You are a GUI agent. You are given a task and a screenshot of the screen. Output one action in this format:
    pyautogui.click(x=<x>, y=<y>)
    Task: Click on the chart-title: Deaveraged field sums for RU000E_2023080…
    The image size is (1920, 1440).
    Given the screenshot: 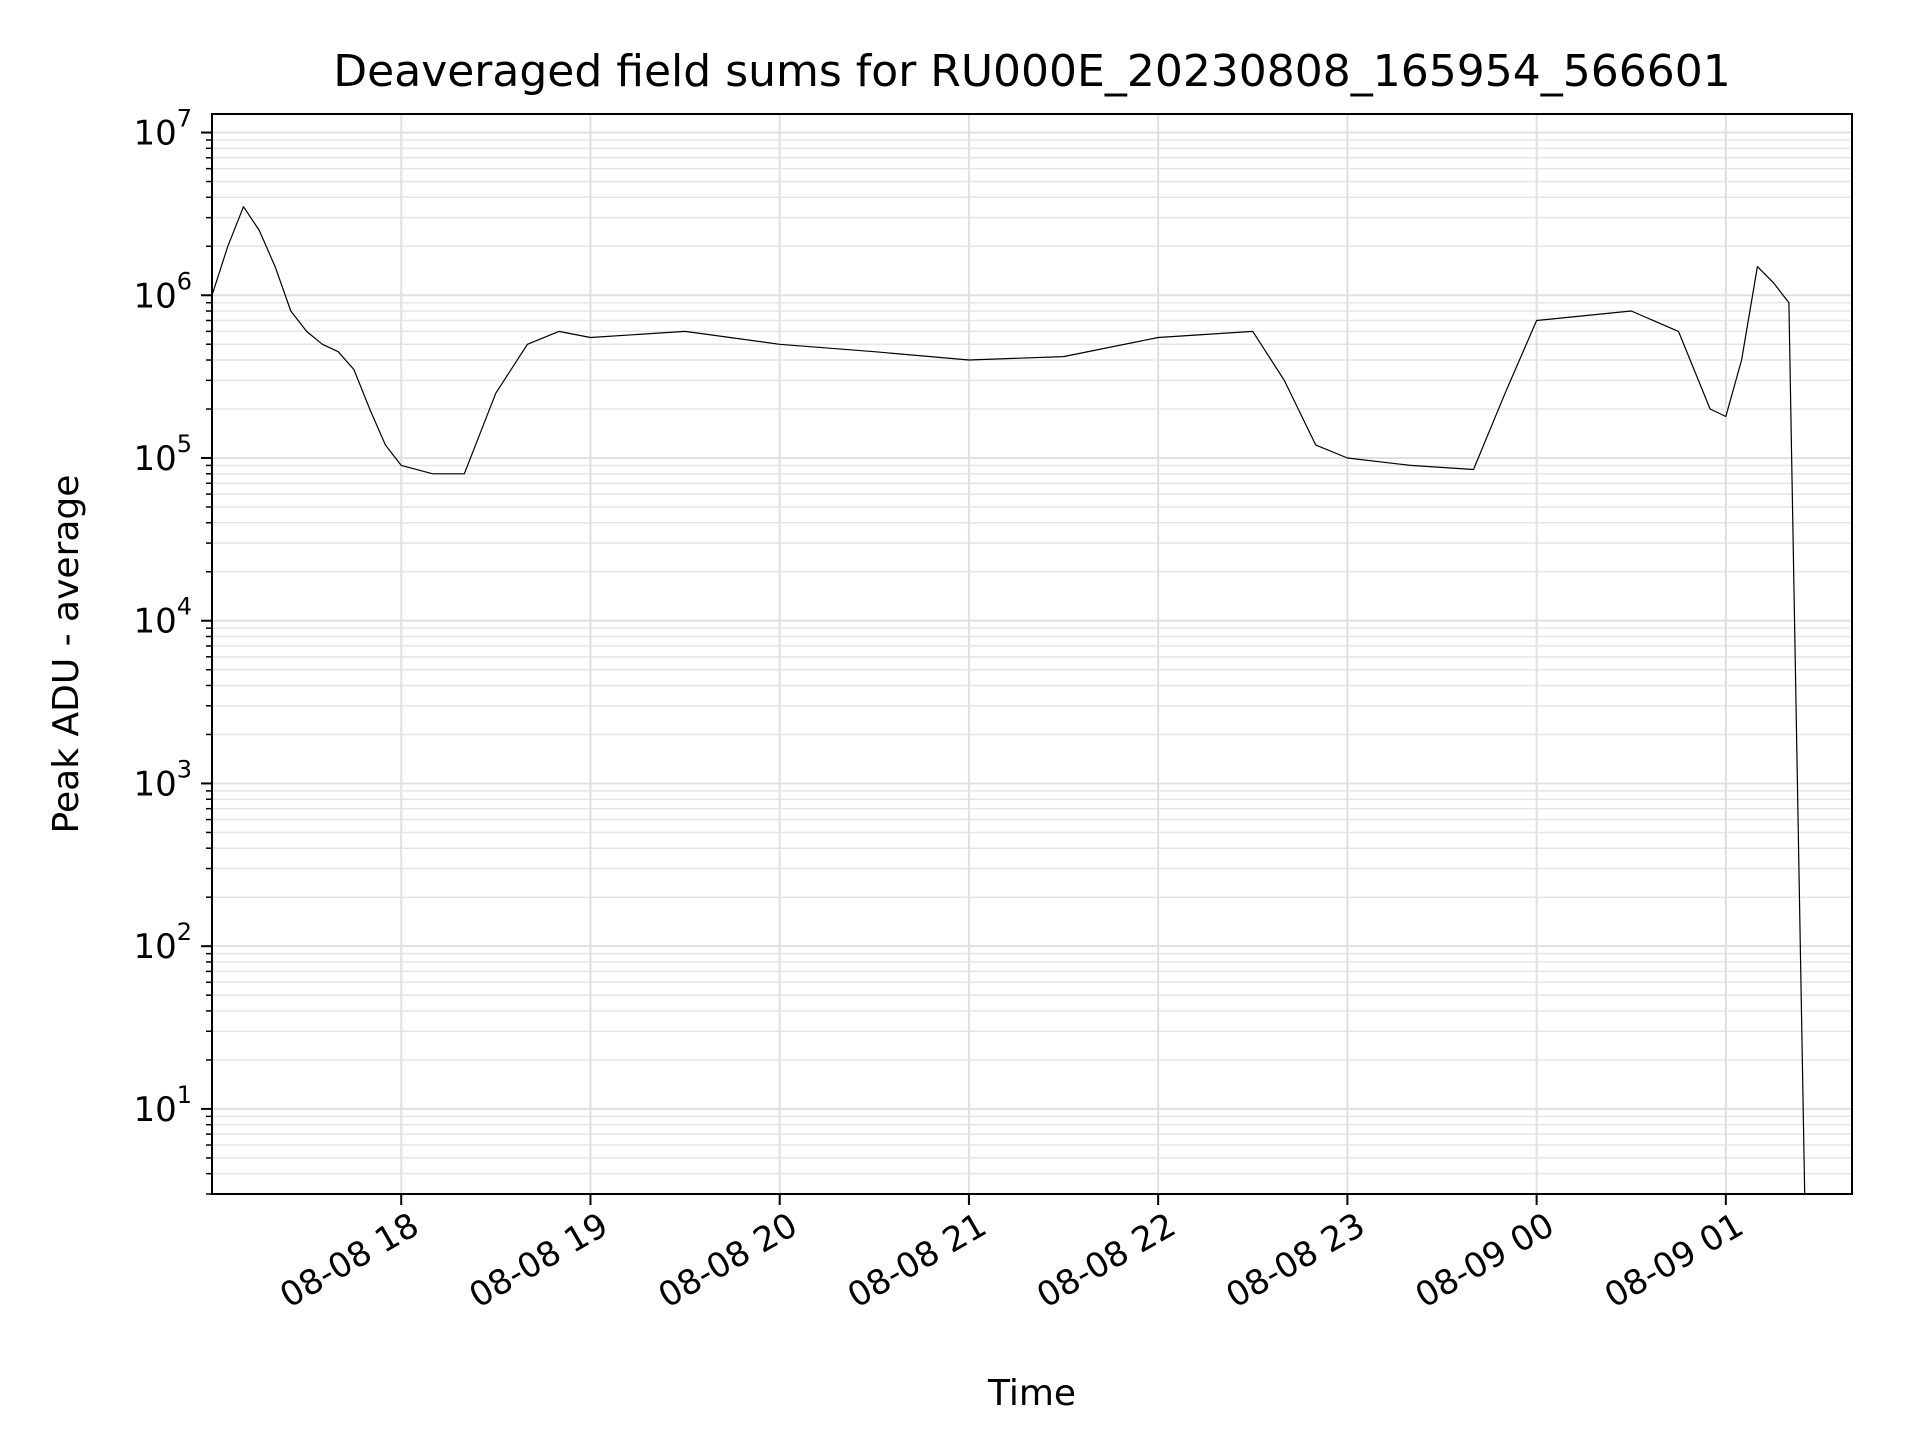 What is the action you would take?
    pyautogui.click(x=1031, y=71)
    